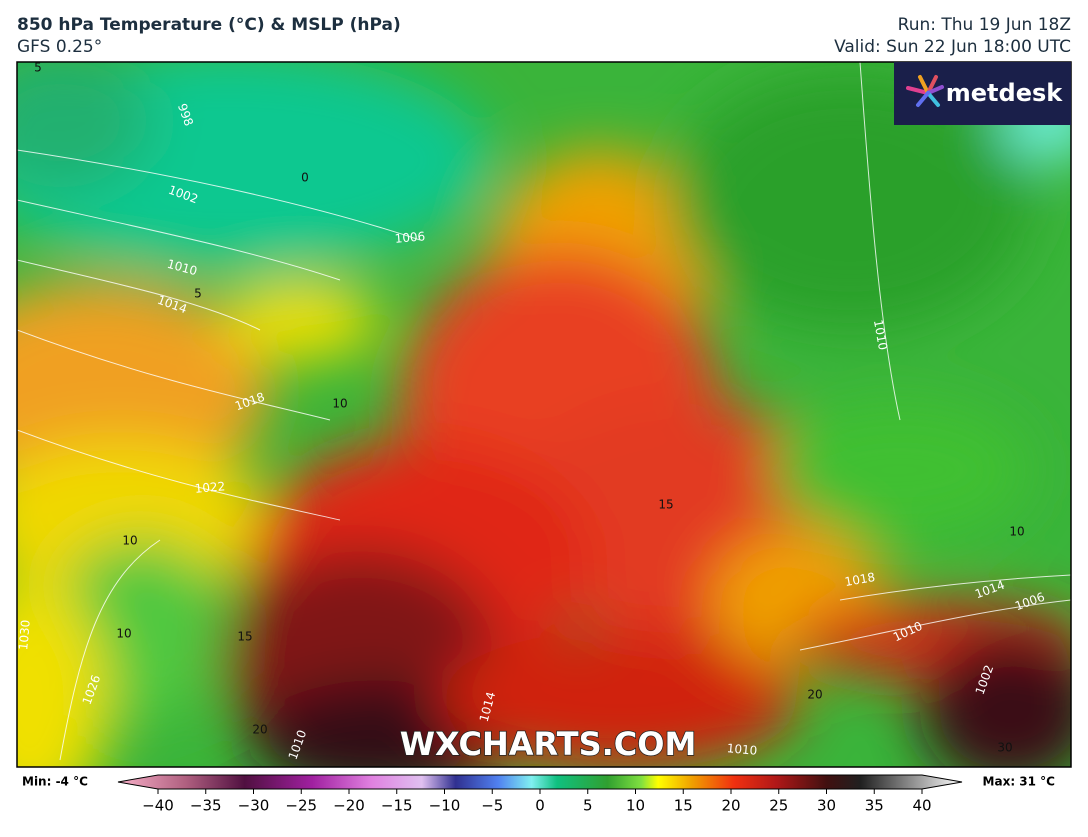 The width and height of the screenshot is (1088, 837). I want to click on model: GFS 0.25°, so click(59, 47).